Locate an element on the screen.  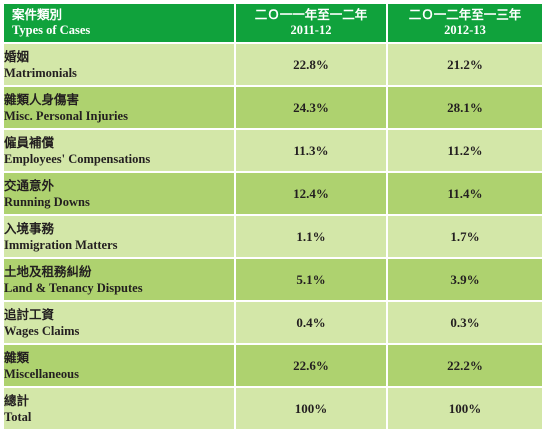
table-row: 追討工資 Wages Claims 0.4% 0.3% is located at coordinates (273, 322).